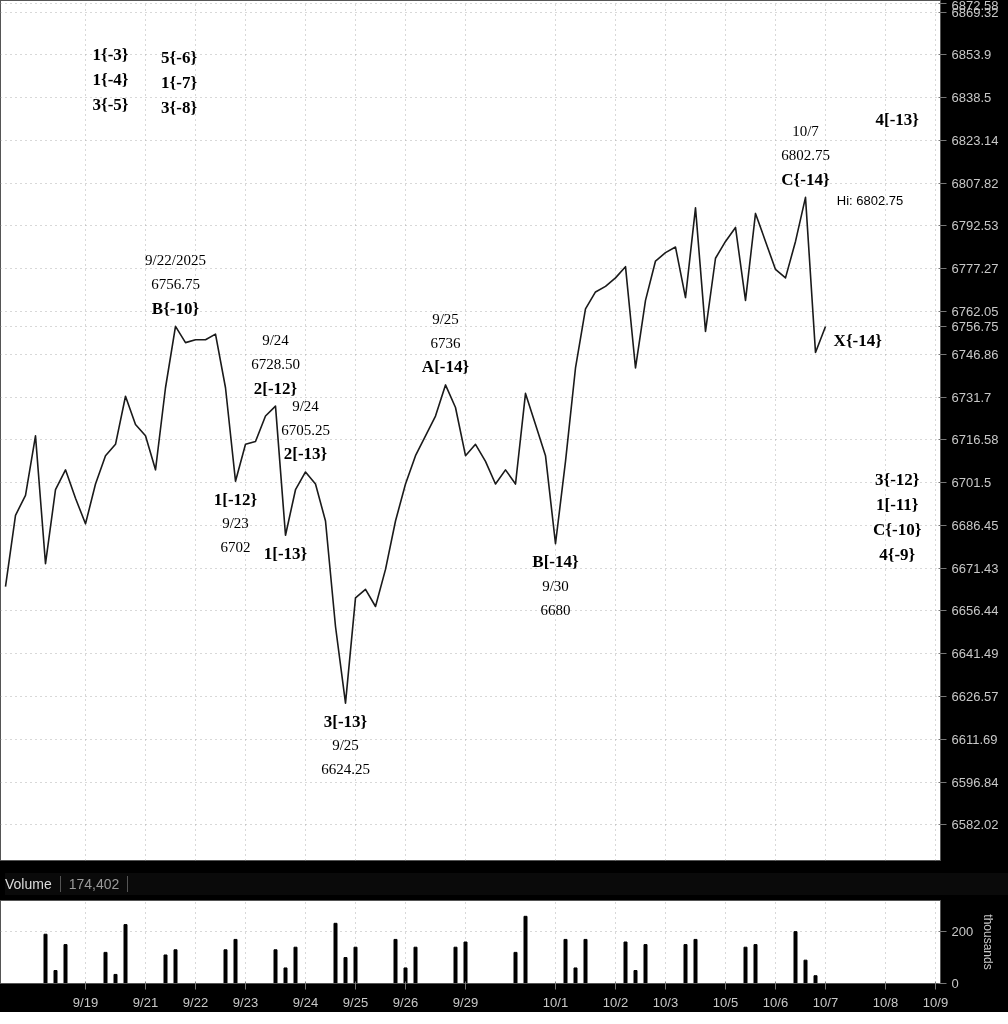  What do you see at coordinates (305, 1002) in the screenshot?
I see `x-tick-label: 9/24` at bounding box center [305, 1002].